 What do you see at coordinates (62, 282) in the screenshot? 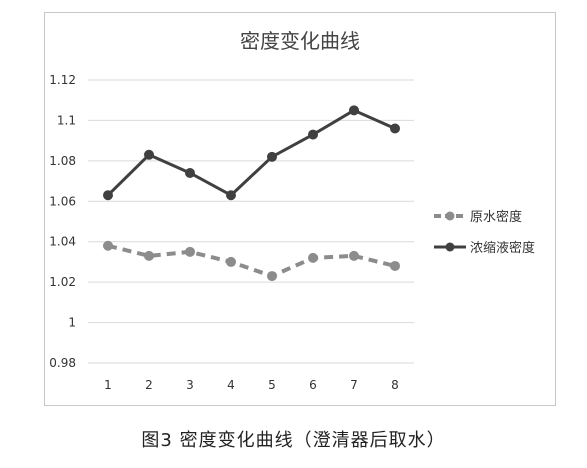
I see `y-tick-label: 1.02` at bounding box center [62, 282].